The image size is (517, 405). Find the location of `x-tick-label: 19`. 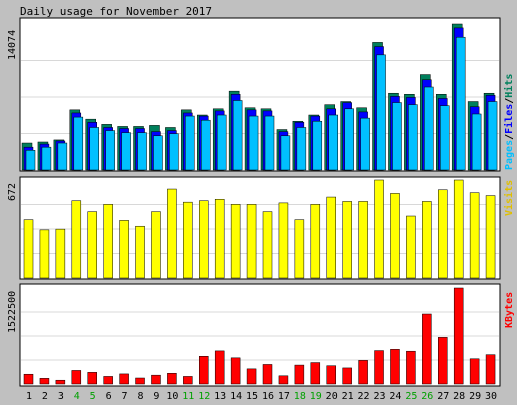

x-tick-label: 19 is located at coordinates (316, 396).